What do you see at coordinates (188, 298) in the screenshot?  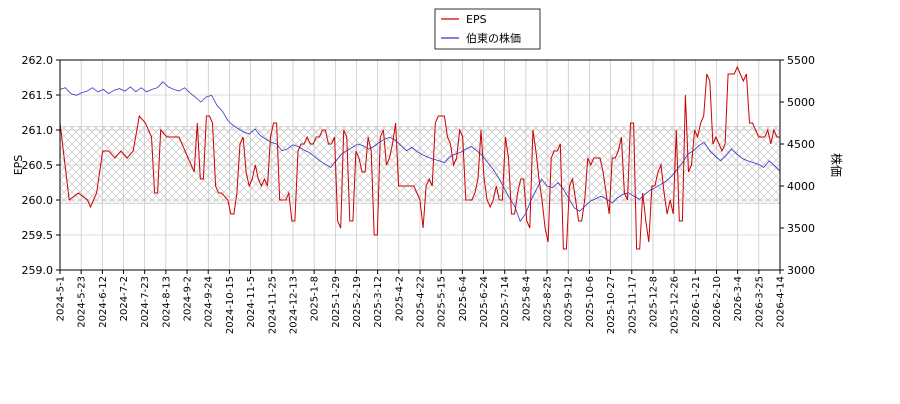 I see `x-tick-label: 2024-9-2` at bounding box center [188, 298].